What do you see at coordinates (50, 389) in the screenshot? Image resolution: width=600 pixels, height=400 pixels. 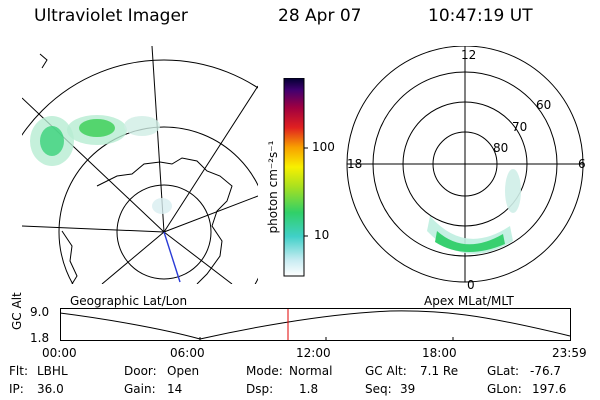 I see `footer-ip-value: 36.0` at bounding box center [50, 389].